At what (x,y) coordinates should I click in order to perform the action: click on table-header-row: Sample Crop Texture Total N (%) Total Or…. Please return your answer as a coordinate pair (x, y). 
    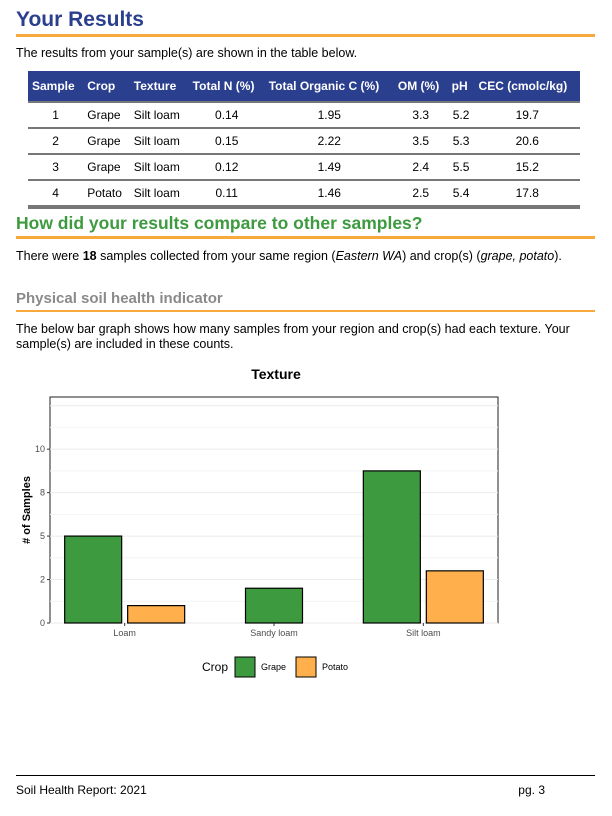
    Looking at the image, I should click on (304, 86).